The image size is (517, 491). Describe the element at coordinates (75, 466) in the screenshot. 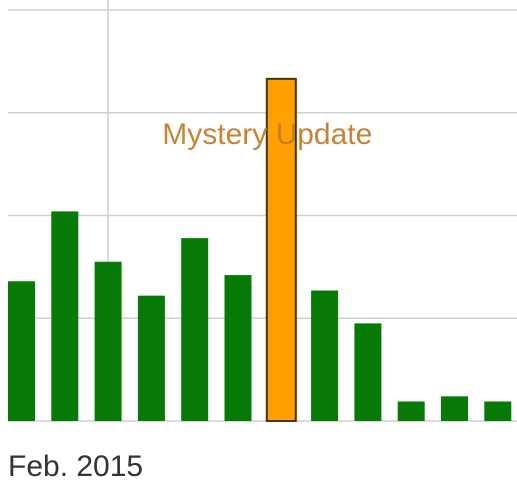

I see `x-axis-label: Feb. 2015` at that location.